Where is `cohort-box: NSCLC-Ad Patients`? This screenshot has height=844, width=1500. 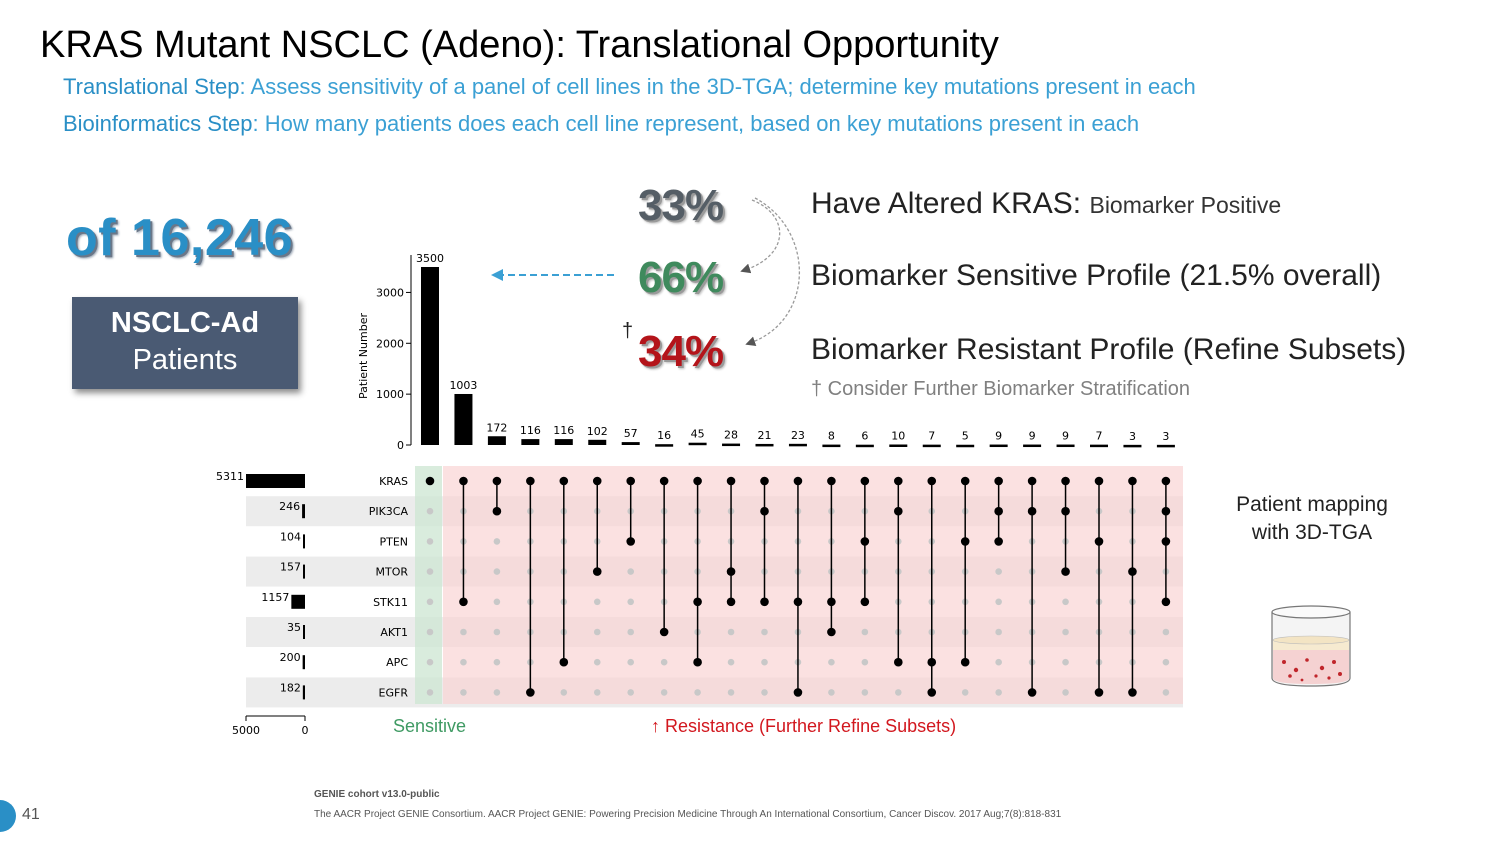 cohort-box: NSCLC-Ad Patients is located at coordinates (185, 343).